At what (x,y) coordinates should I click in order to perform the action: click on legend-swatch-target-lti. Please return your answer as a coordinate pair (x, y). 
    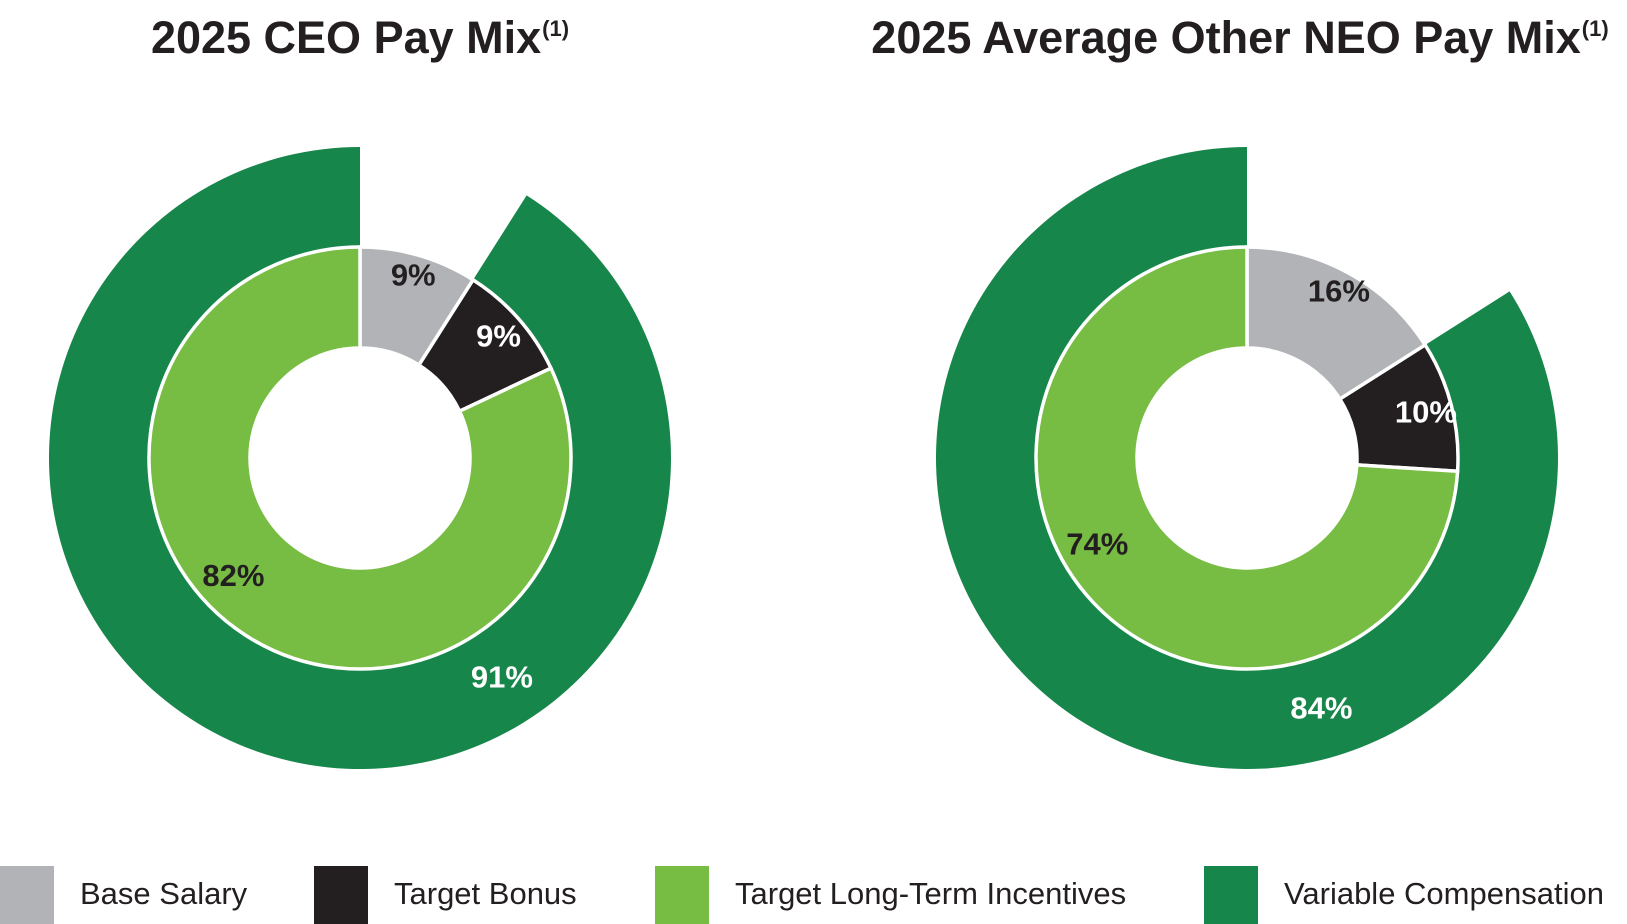
    Looking at the image, I should click on (682, 895).